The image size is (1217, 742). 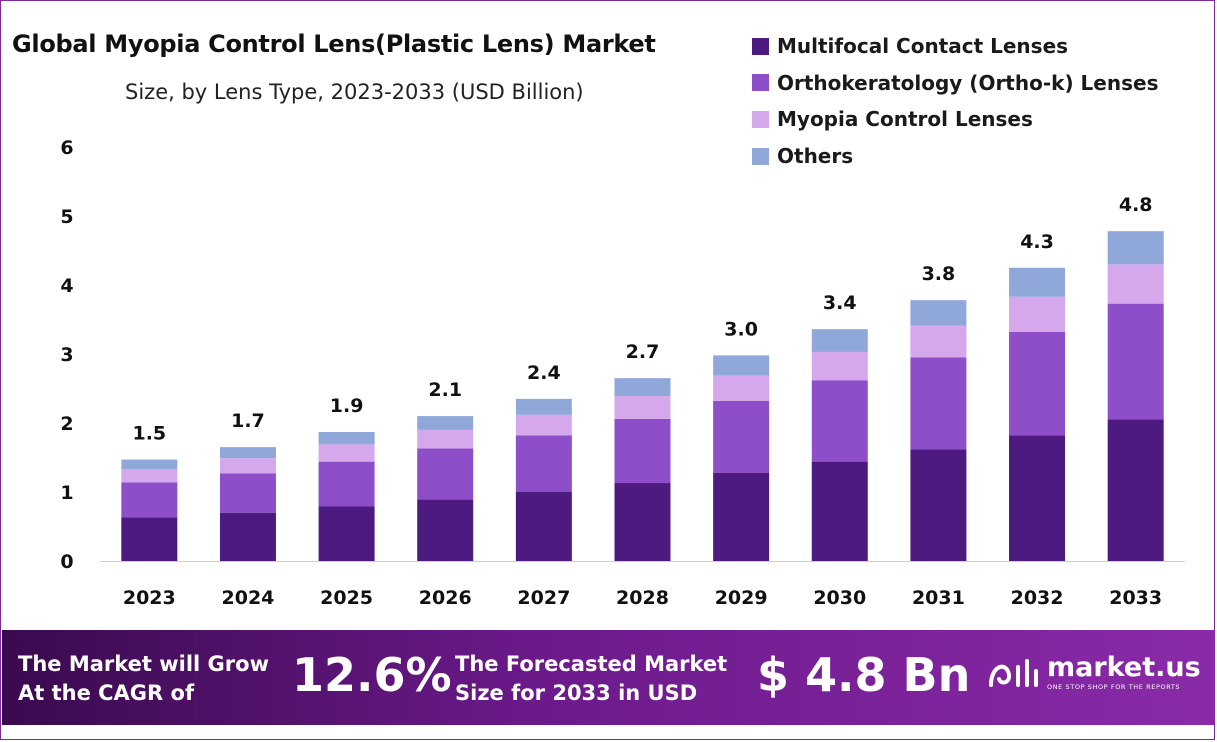 What do you see at coordinates (839, 598) in the screenshot?
I see `x-tick-label: 2030` at bounding box center [839, 598].